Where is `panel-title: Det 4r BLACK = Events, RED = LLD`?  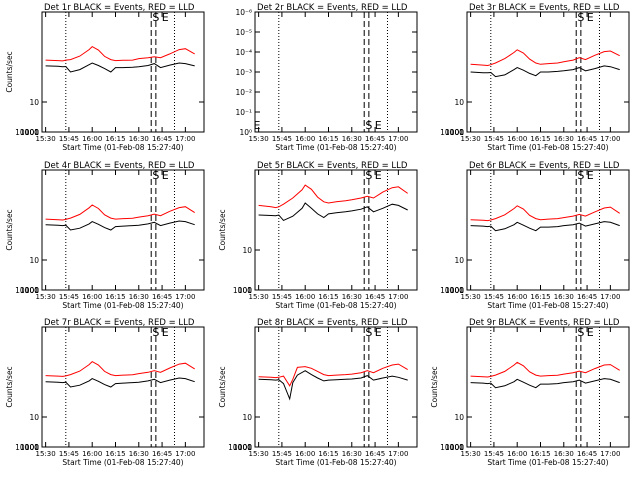
panel-title: Det 4r BLACK = Events, RED = LLD is located at coordinates (119, 166).